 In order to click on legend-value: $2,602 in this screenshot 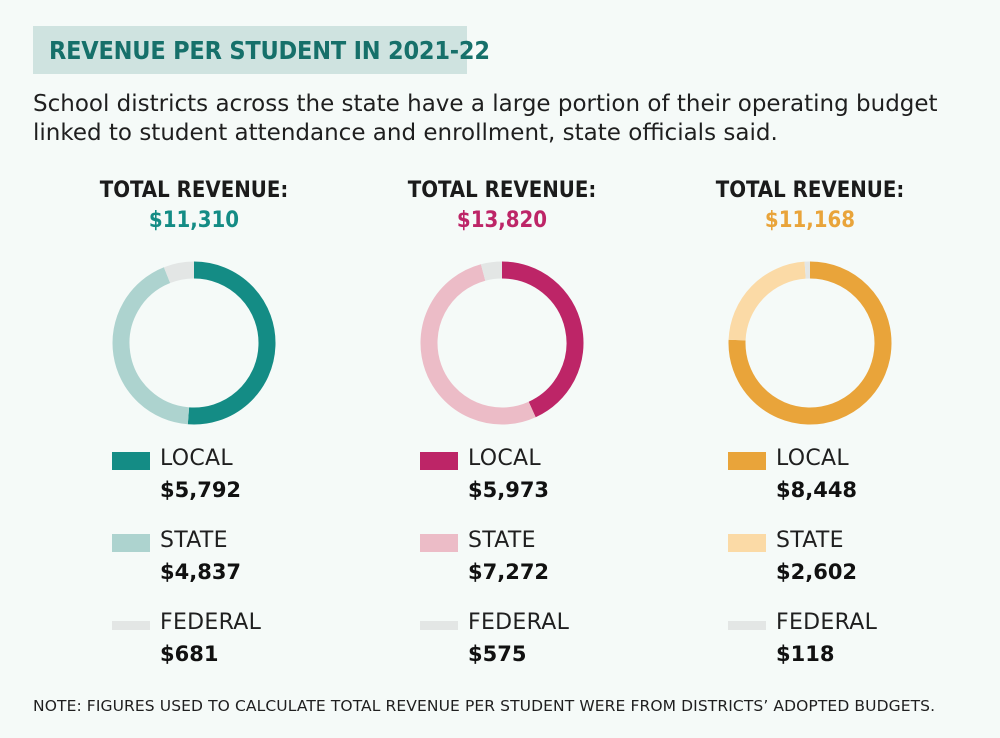, I will do `click(817, 572)`.